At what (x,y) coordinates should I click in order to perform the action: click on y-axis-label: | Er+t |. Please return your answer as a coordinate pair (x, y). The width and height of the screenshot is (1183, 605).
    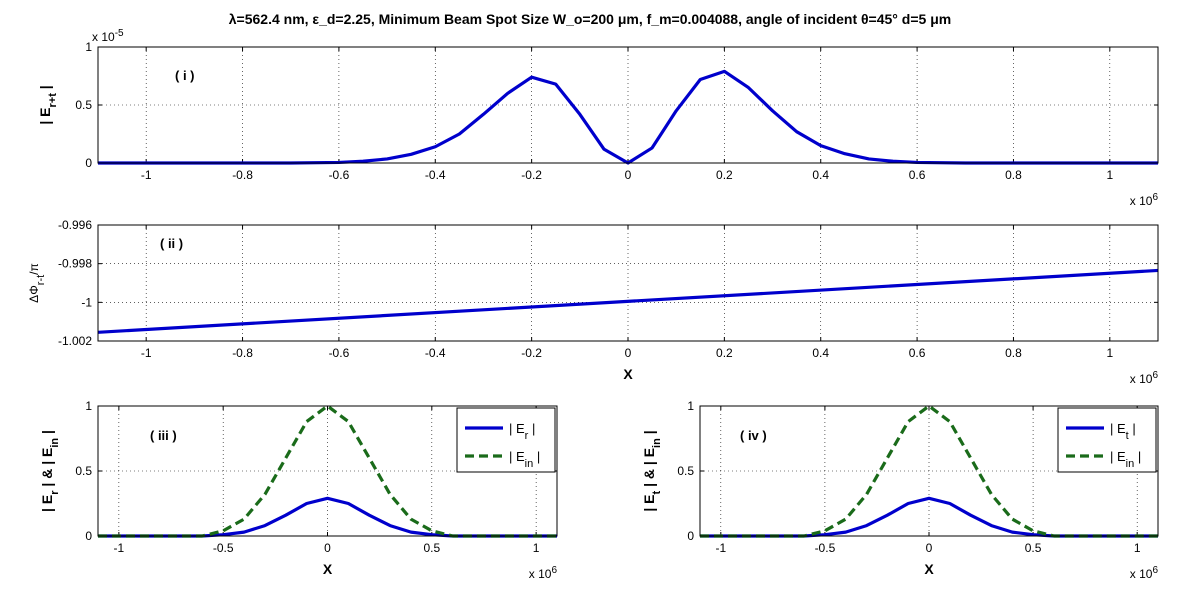
    Looking at the image, I should click on (48, 104).